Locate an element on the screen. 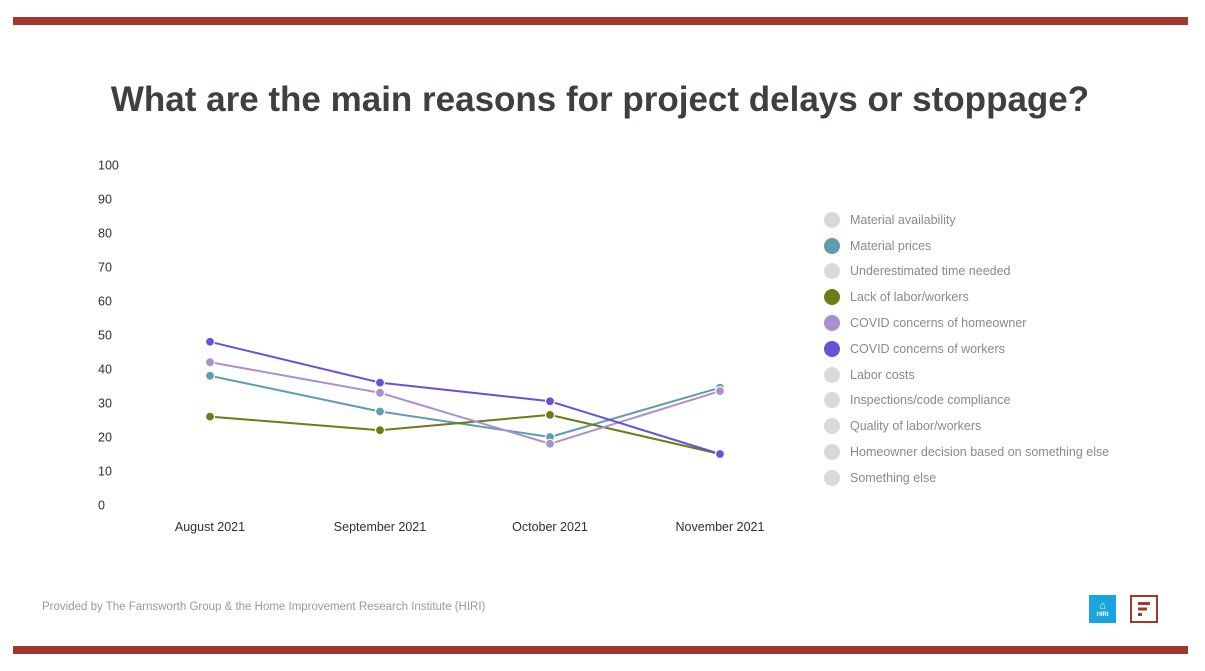 This screenshot has width=1205, height=671. legend-label: COVID concerns of workers is located at coordinates (927, 348).